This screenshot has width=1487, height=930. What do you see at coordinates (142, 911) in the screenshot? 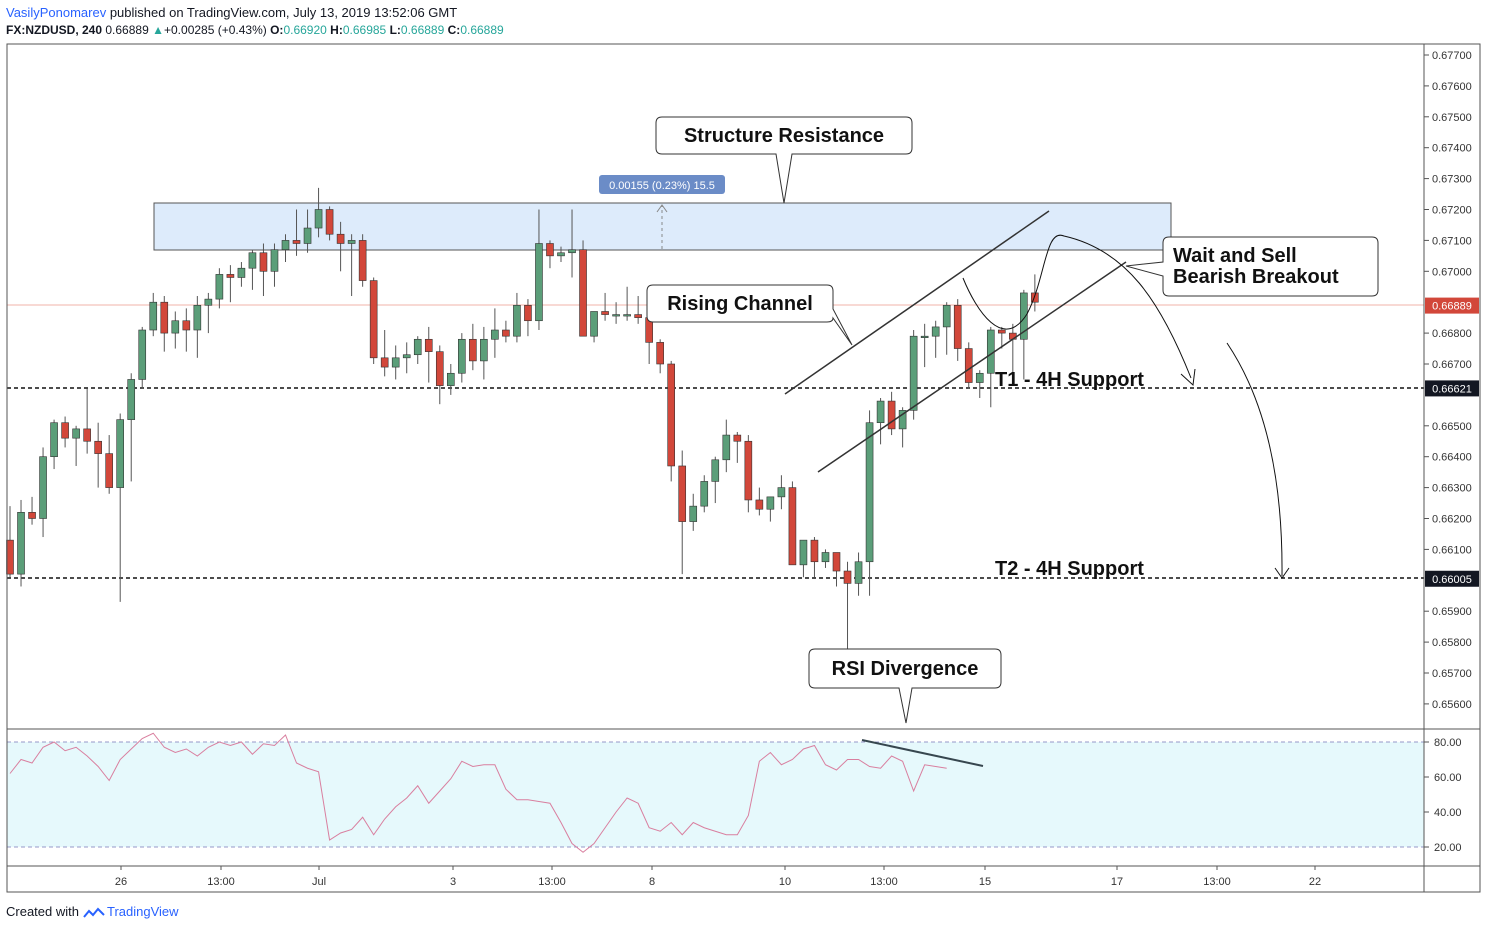
I see `tradingview-link: TradingView` at bounding box center [142, 911].